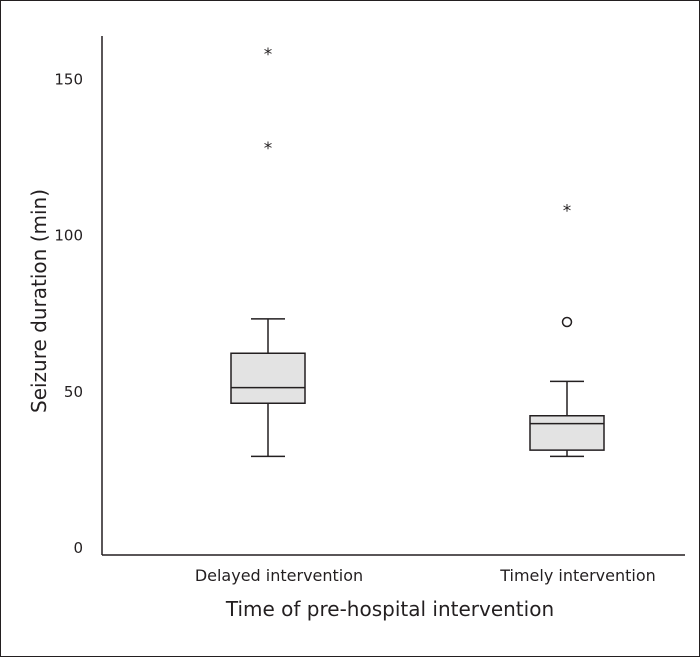 The height and width of the screenshot is (657, 700). What do you see at coordinates (567, 322) in the screenshot?
I see `outlier-point` at bounding box center [567, 322].